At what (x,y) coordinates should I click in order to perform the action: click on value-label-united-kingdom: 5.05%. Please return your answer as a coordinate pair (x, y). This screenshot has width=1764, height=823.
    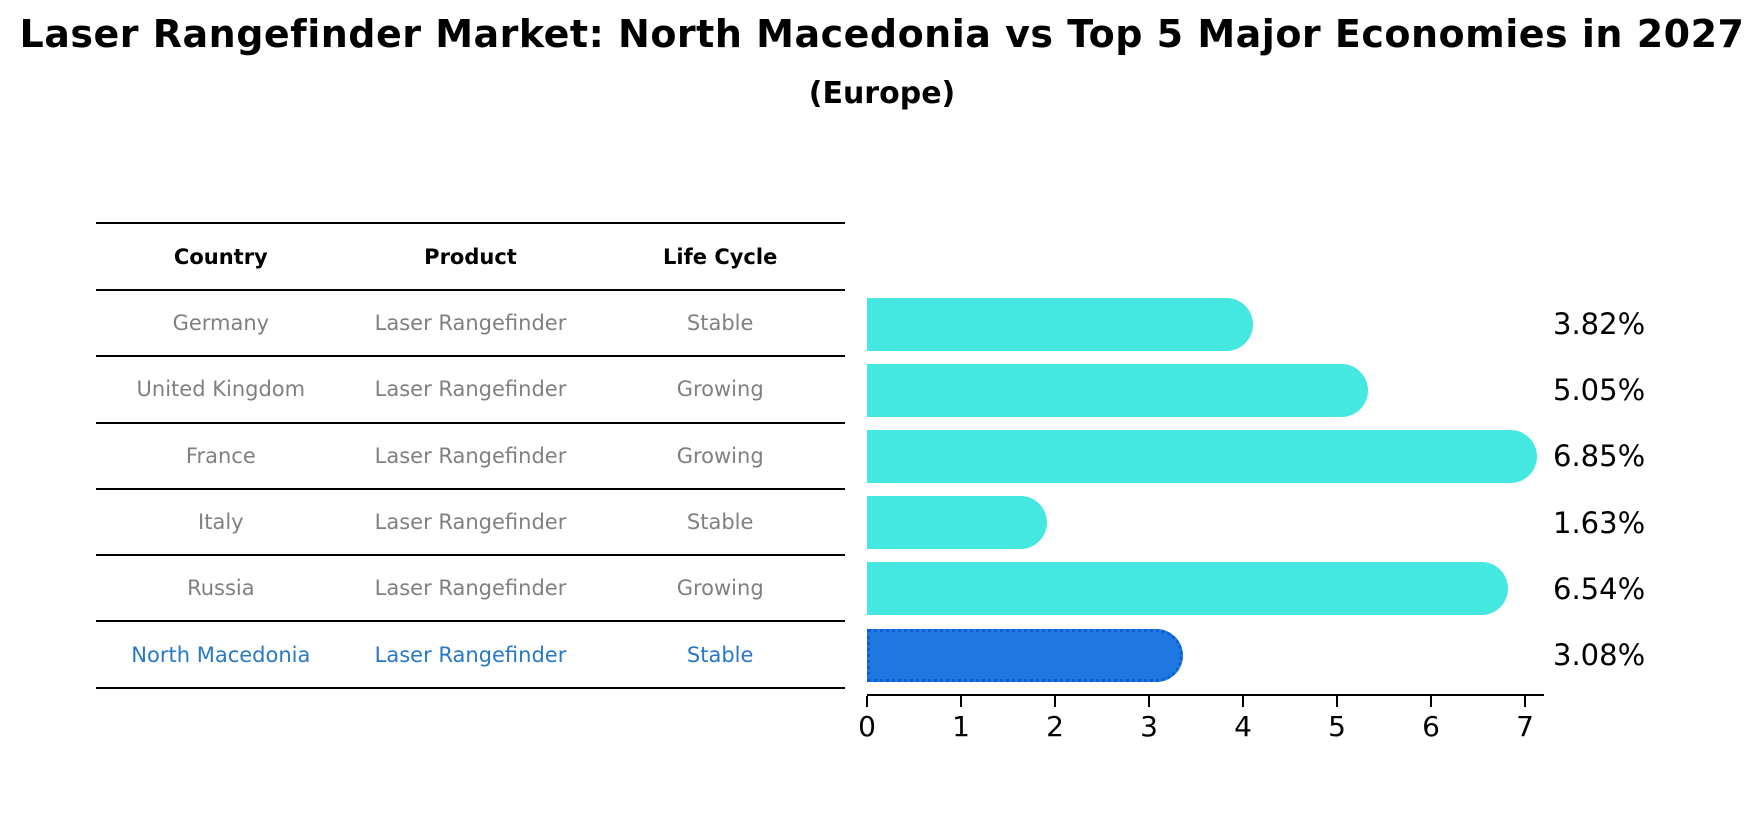
    Looking at the image, I should click on (1599, 390).